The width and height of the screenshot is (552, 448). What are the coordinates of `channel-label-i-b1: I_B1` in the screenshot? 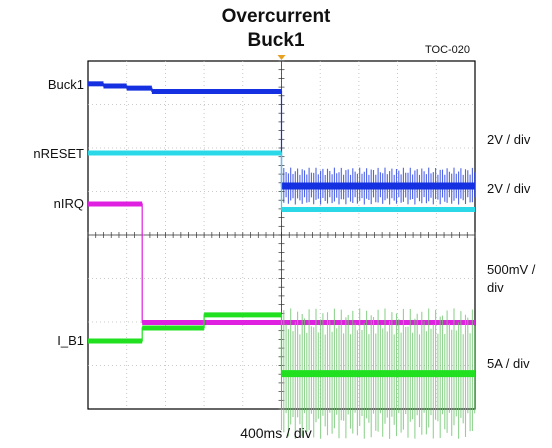 It's located at (70, 340).